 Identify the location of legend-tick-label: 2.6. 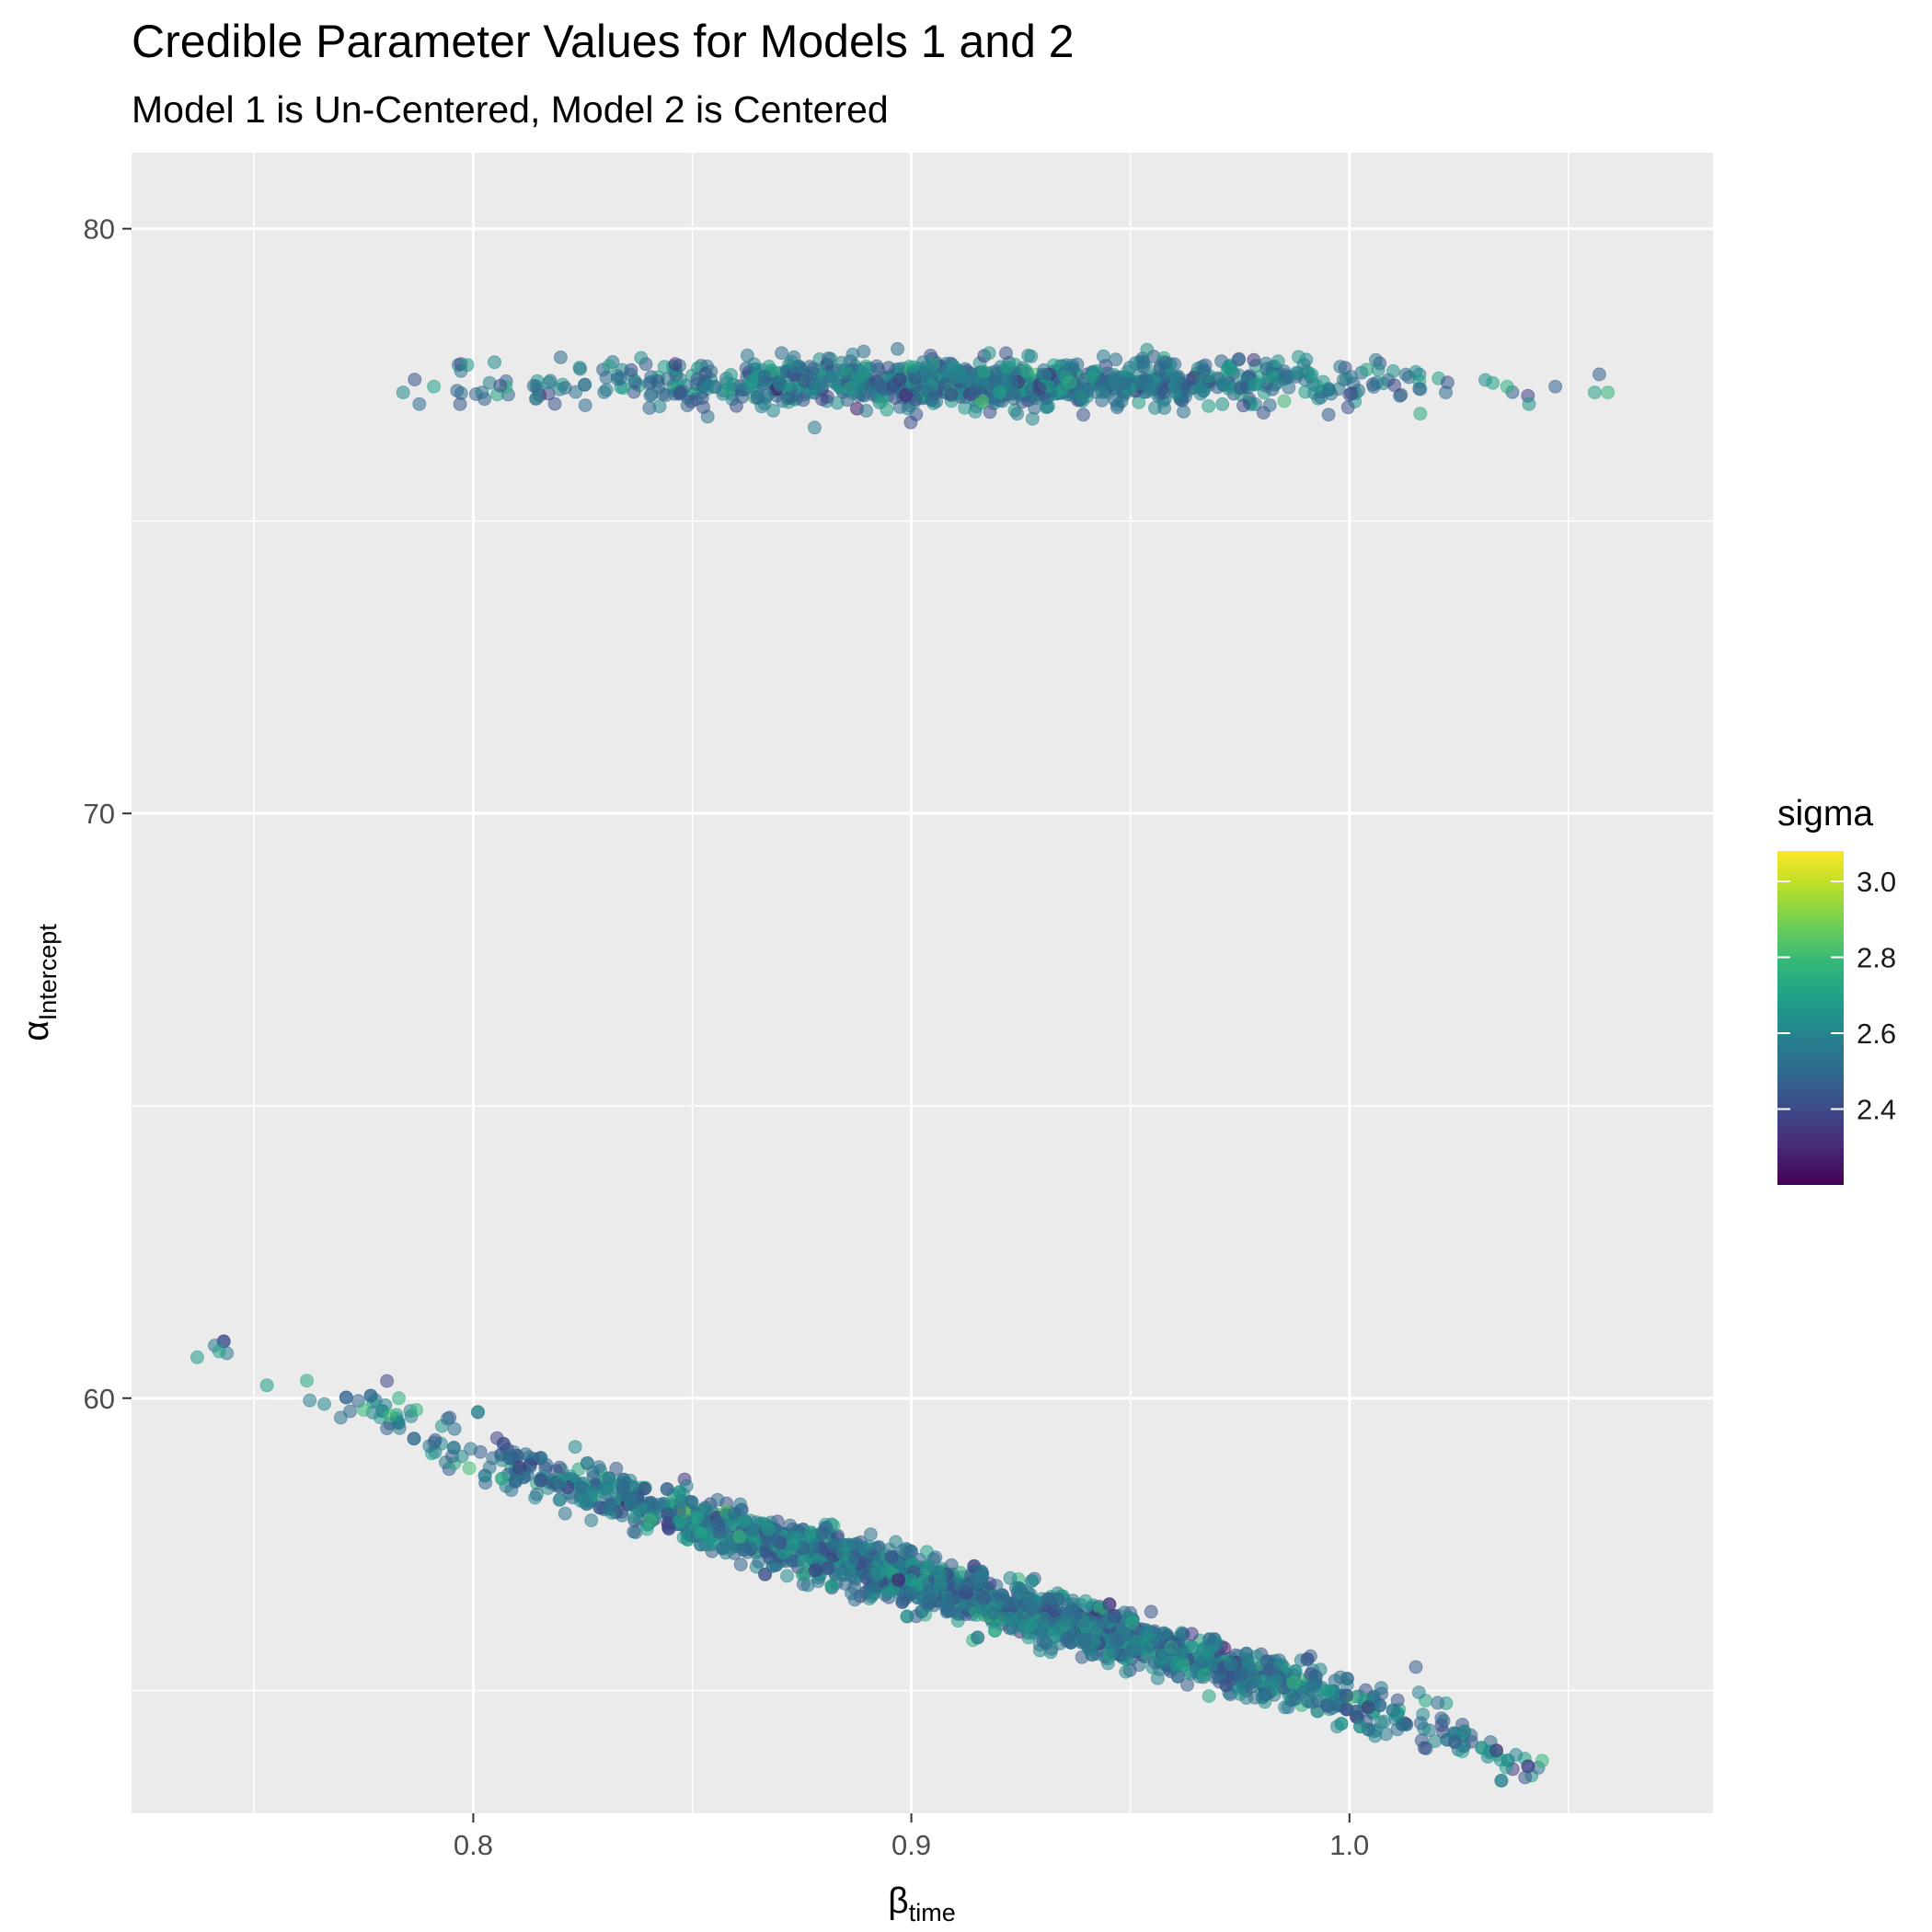
(1876, 1034).